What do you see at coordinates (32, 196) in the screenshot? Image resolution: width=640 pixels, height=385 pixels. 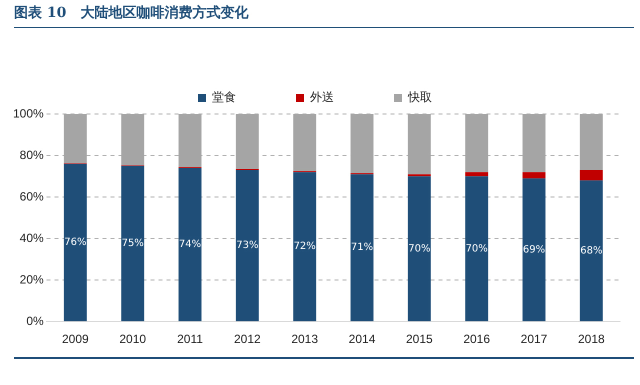 I see `y-tick-label: 60%` at bounding box center [32, 196].